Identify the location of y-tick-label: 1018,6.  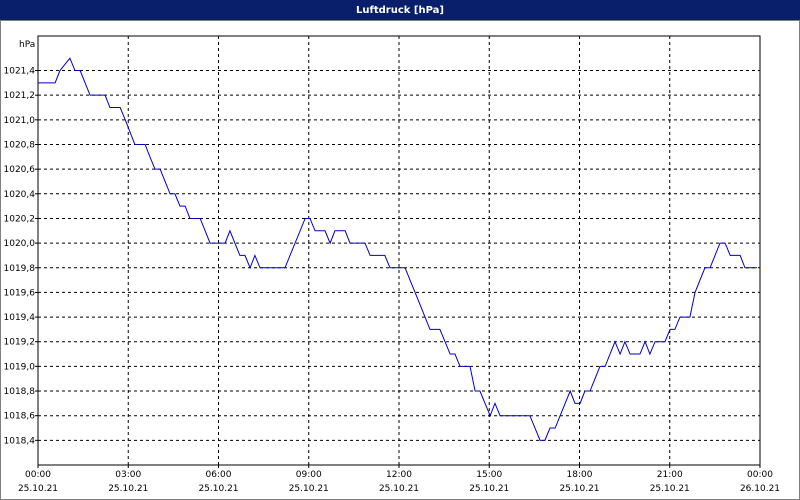
(20, 417).